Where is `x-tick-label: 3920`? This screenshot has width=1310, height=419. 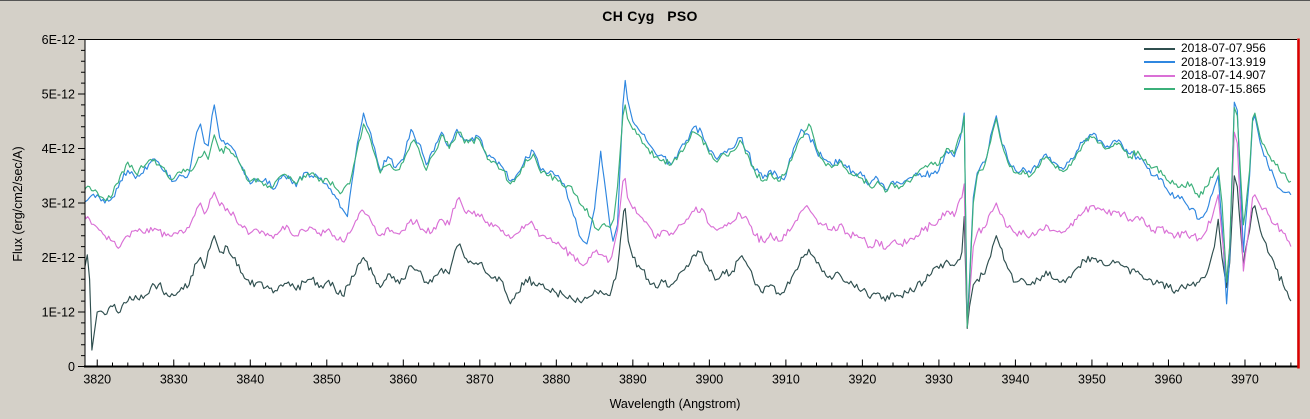 x-tick-label: 3920 is located at coordinates (862, 380).